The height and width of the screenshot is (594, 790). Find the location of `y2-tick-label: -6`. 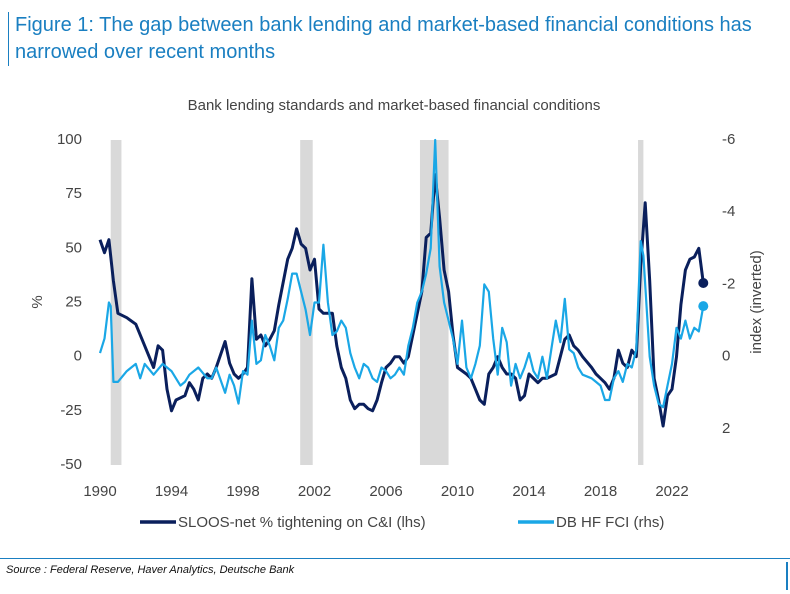

y2-tick-label: -6 is located at coordinates (728, 139).